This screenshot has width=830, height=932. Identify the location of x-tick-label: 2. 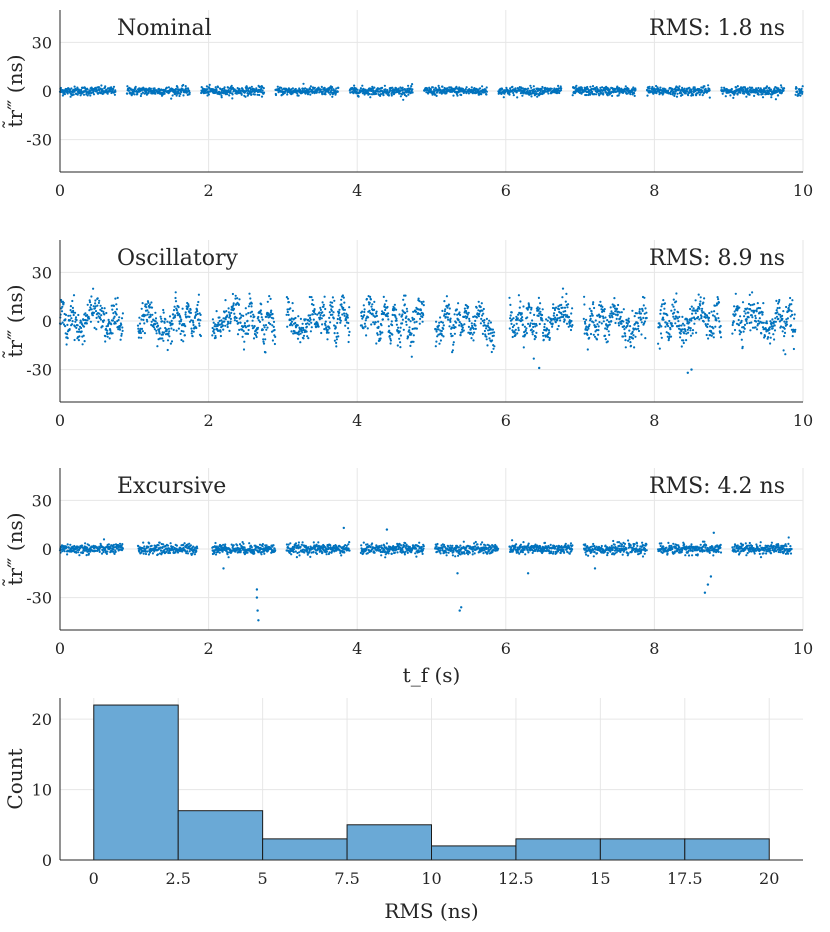
(209, 420).